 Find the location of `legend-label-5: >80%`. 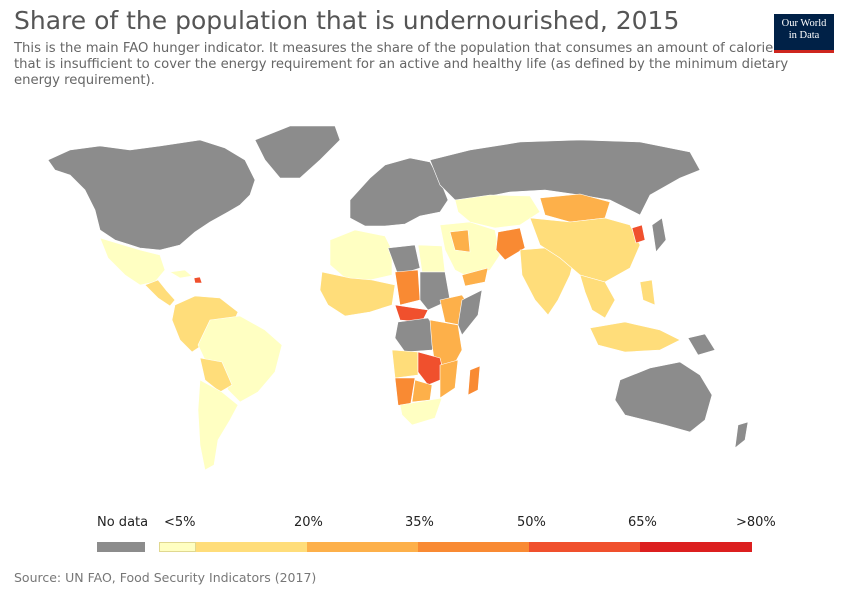

legend-label-5: >80% is located at coordinates (756, 522).